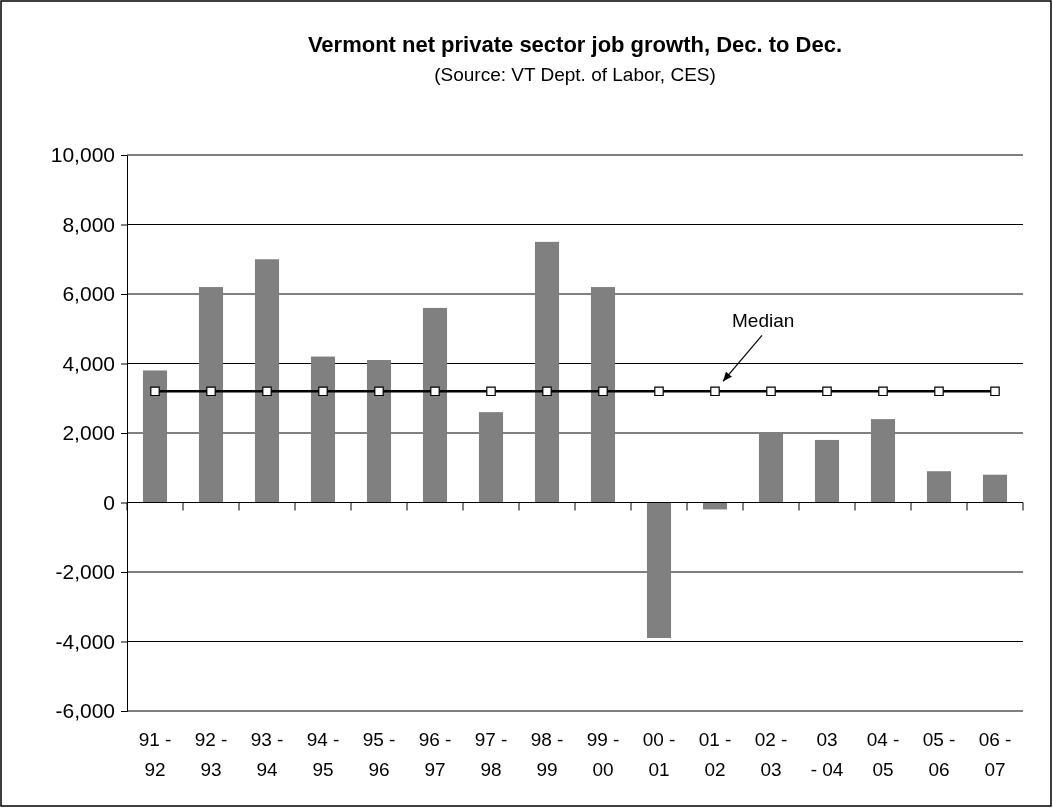 This screenshot has height=808, width=1053. I want to click on y-tick-label: 4,000, so click(88, 363).